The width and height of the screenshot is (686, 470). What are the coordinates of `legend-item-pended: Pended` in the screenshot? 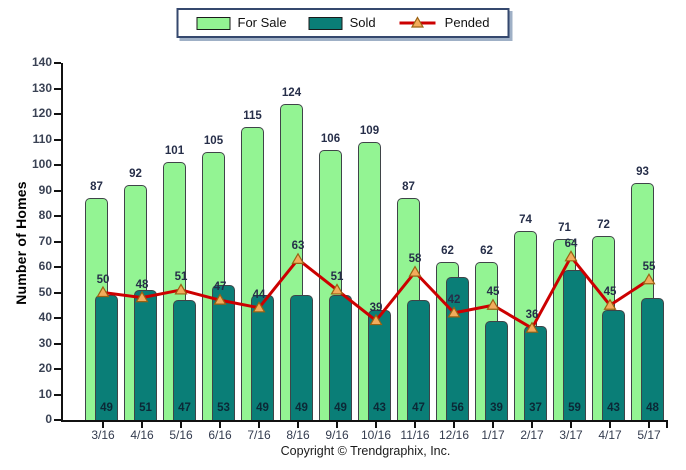 It's located at (444, 23).